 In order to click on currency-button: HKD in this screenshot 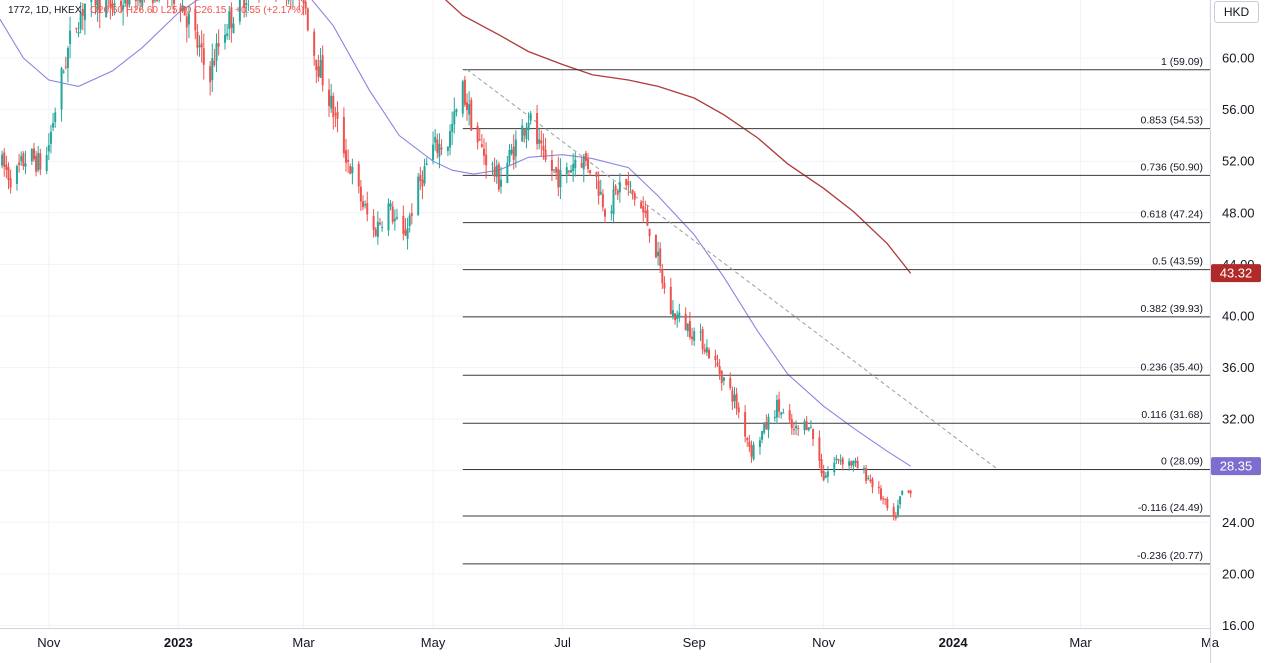, I will do `click(1236, 12)`.